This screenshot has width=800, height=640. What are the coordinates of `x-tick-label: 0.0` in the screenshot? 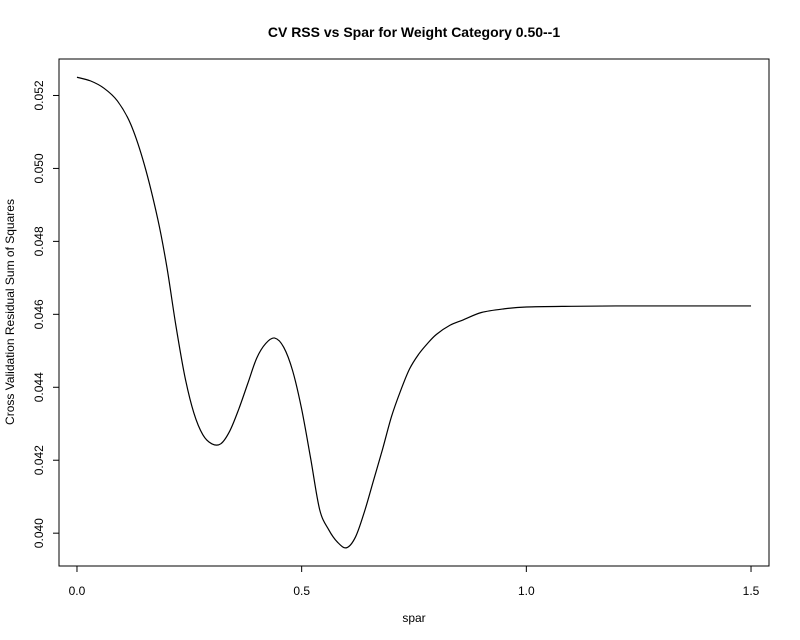 It's located at (77, 591).